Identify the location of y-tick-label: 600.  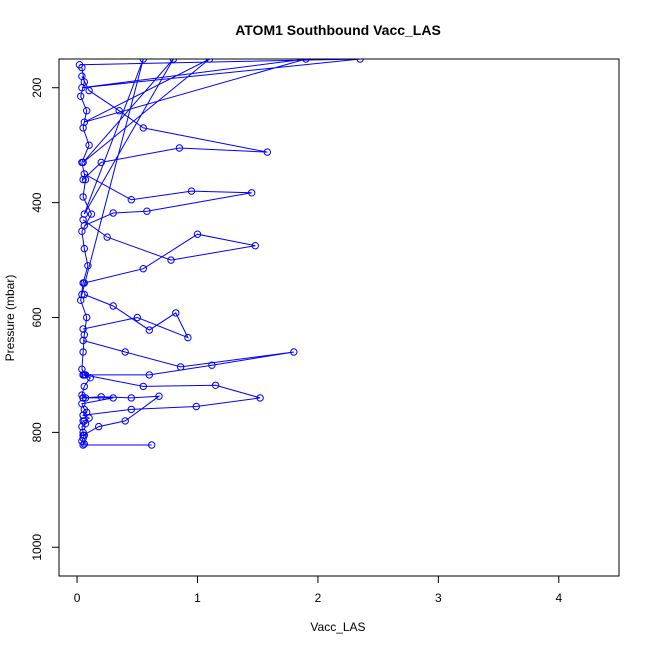
(37, 317).